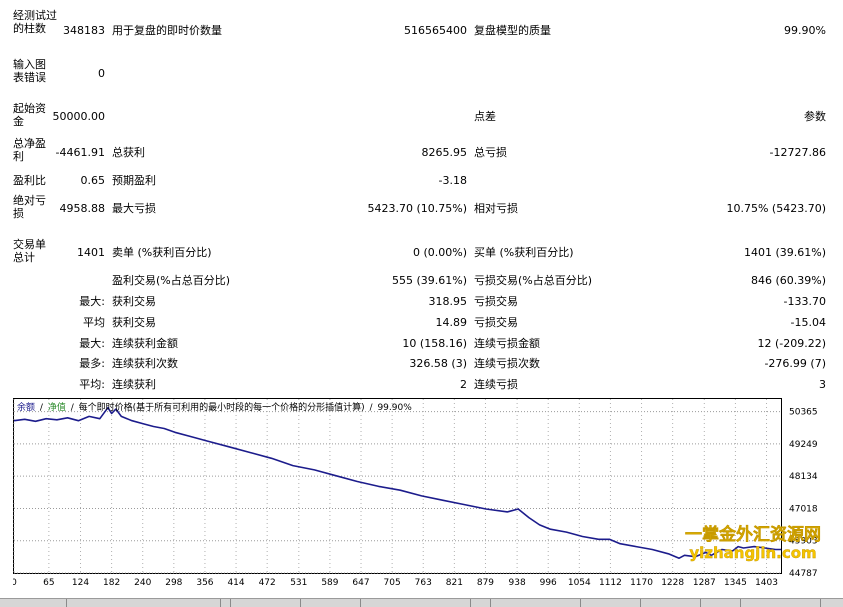 This screenshot has height=607, width=843. I want to click on y-tick-label: 48134, so click(803, 477).